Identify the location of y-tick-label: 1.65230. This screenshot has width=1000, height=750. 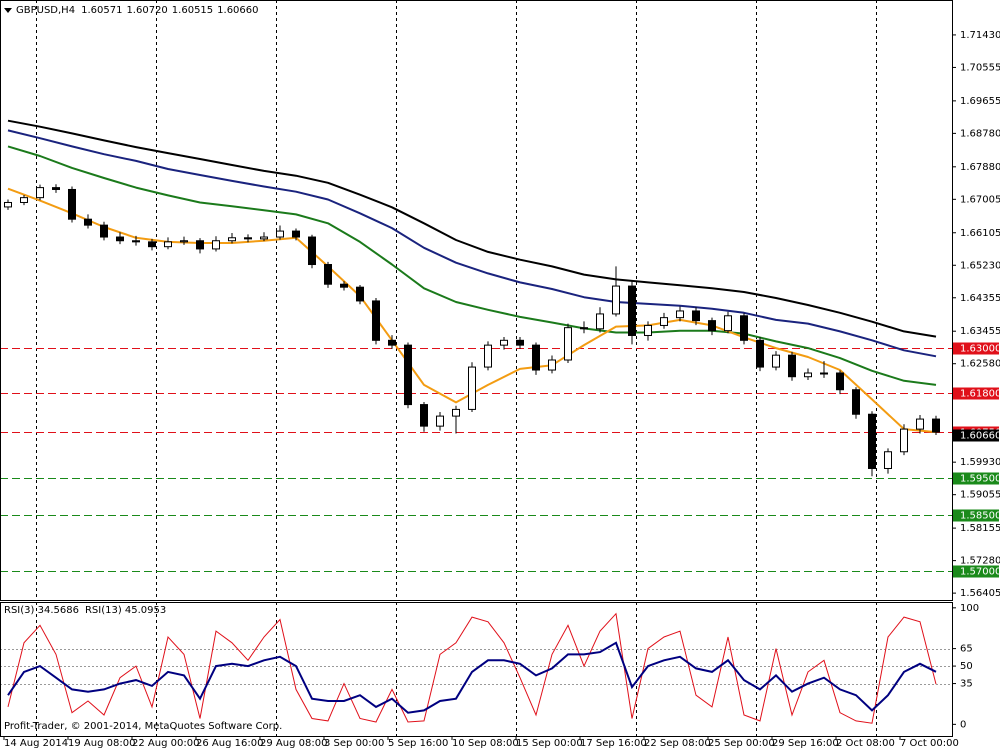
(980, 265).